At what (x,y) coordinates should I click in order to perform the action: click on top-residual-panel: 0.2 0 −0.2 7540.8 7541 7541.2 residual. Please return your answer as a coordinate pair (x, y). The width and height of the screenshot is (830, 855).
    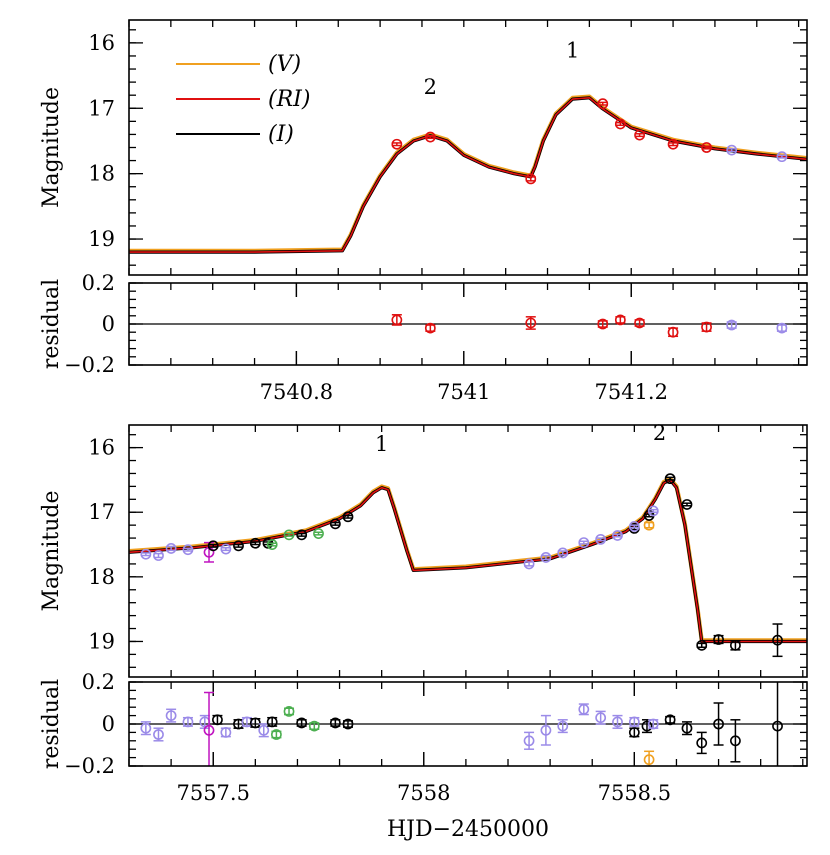
    Looking at the image, I should click on (423, 337).